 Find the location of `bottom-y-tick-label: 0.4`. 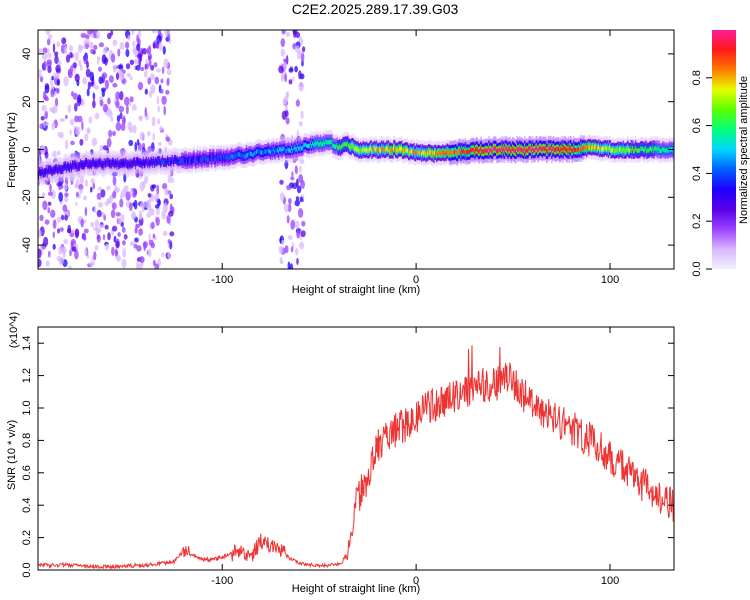

bottom-y-tick-label: 0.4 is located at coordinates (27, 505).